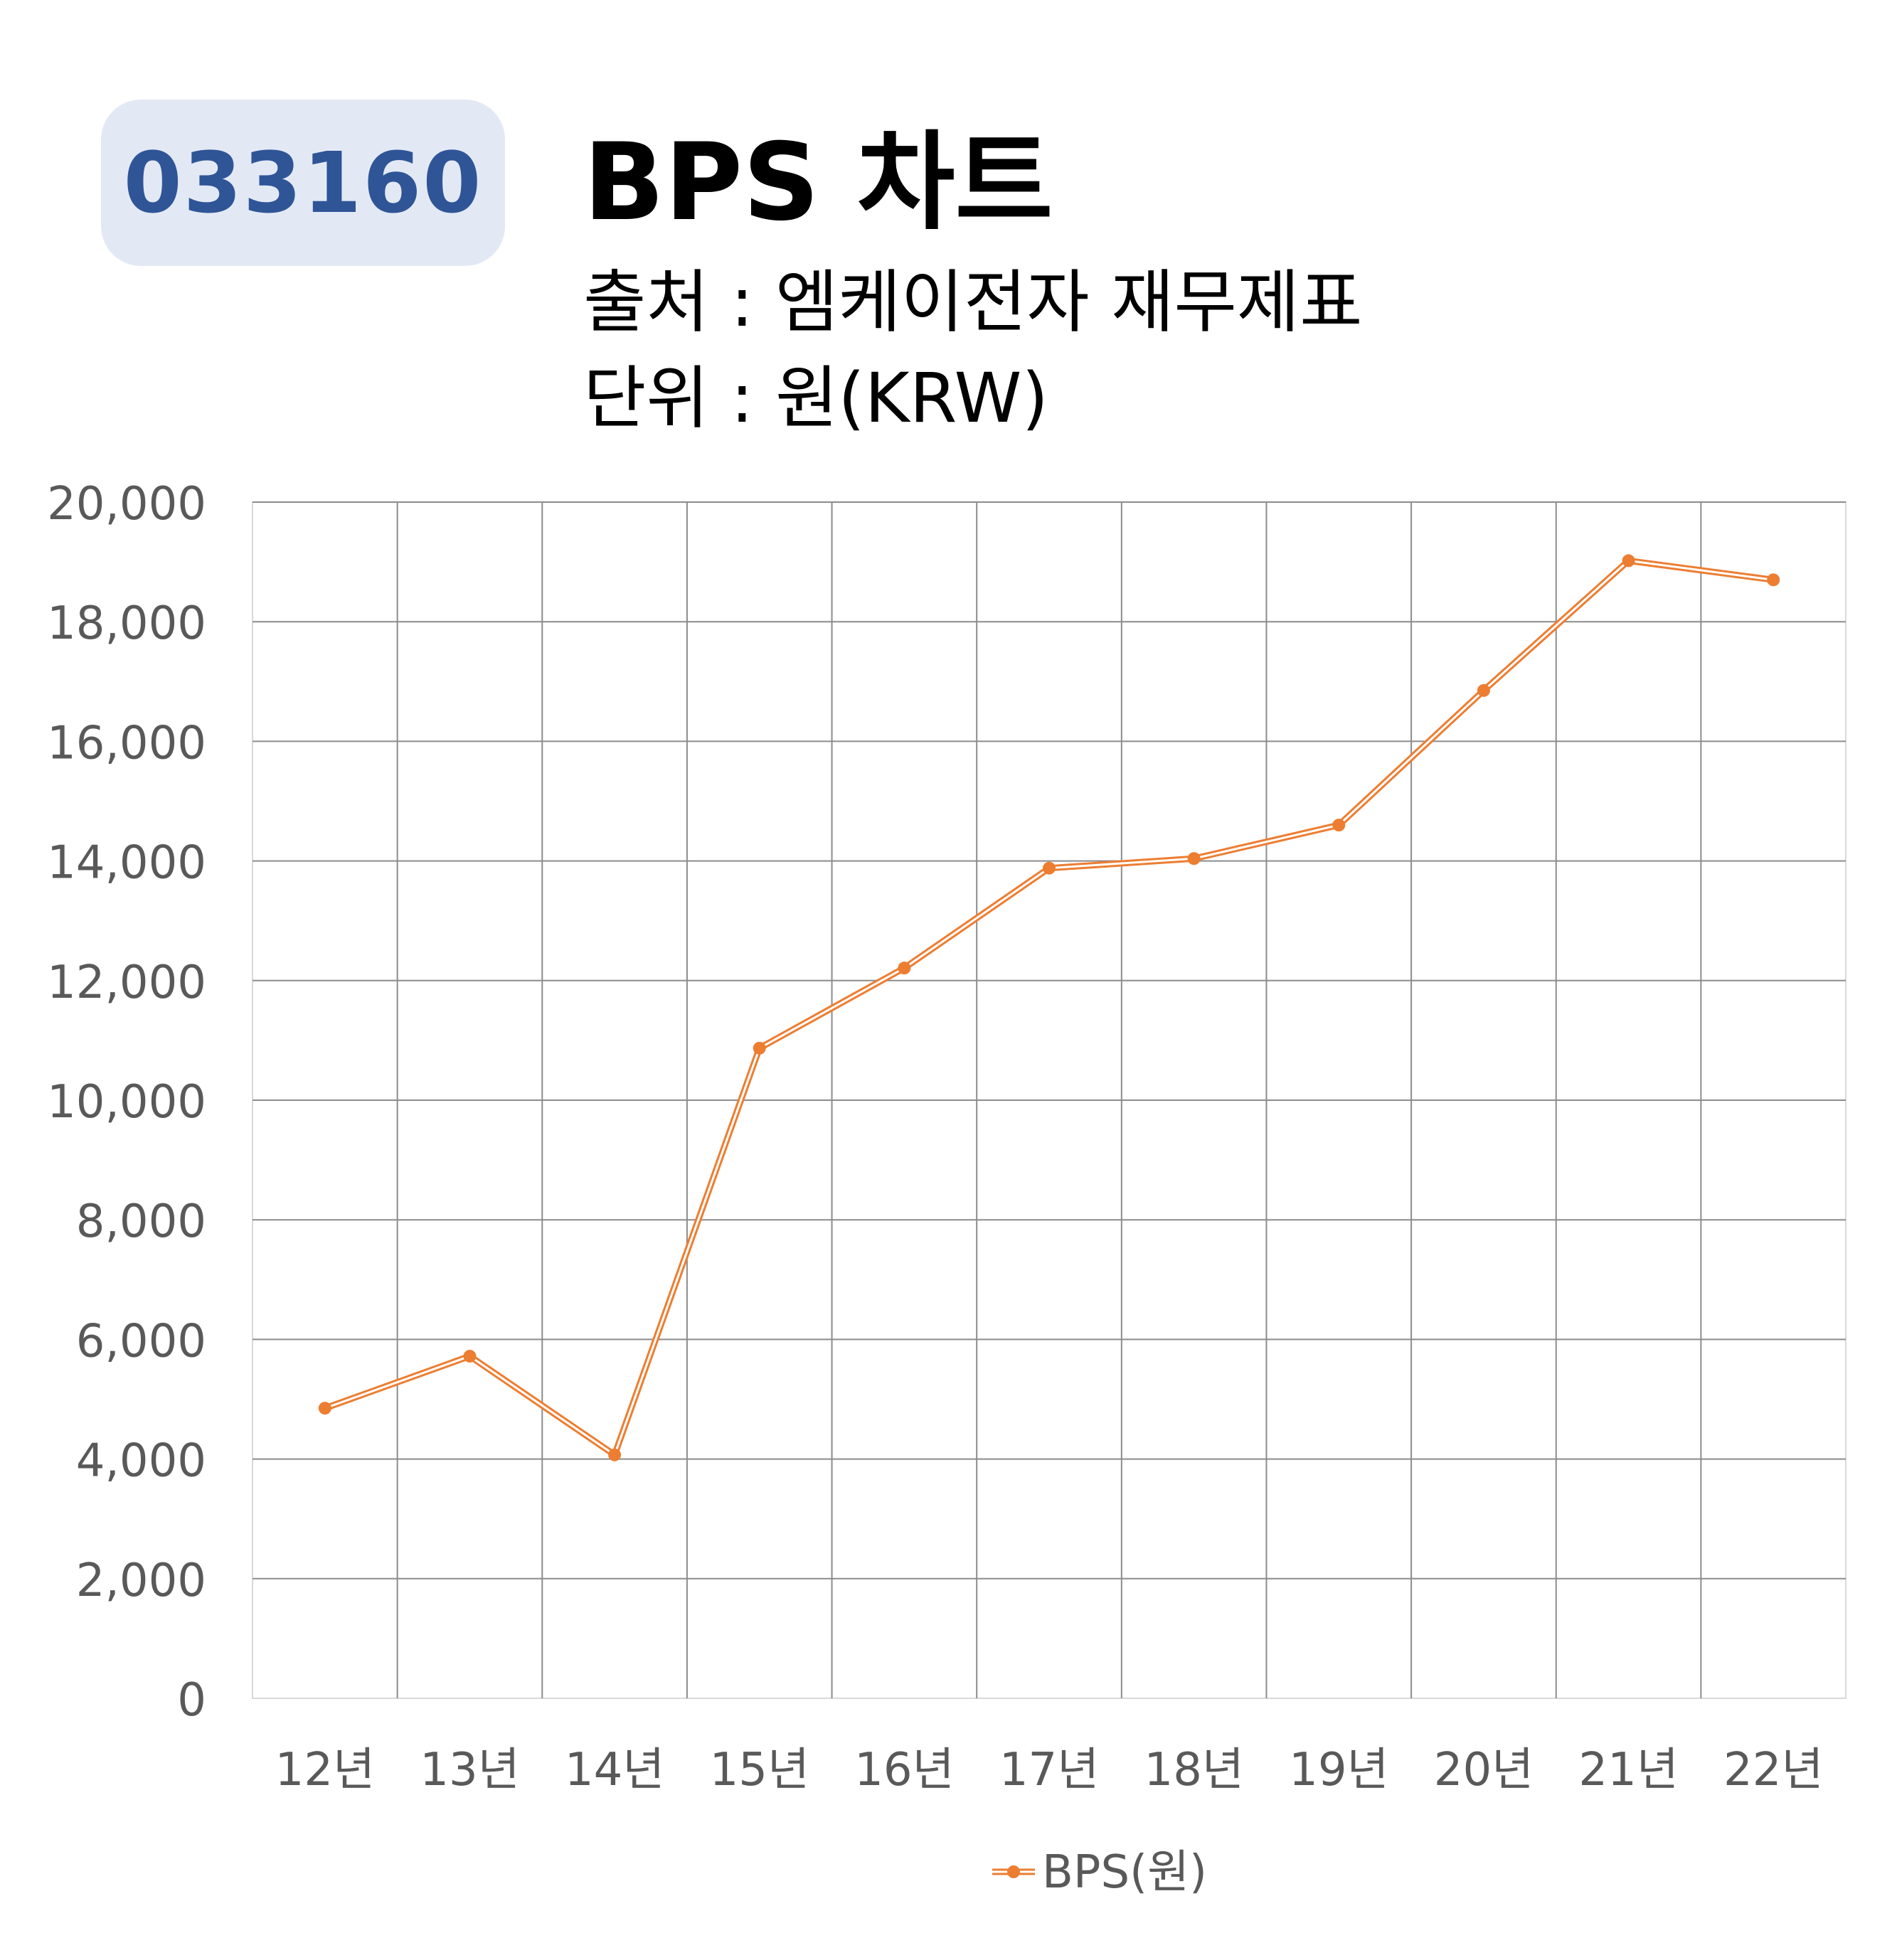 This screenshot has width=1897, height=1960. What do you see at coordinates (973, 302) in the screenshot?
I see `source-text: 출처 : 엠케이전자 재무제표` at bounding box center [973, 302].